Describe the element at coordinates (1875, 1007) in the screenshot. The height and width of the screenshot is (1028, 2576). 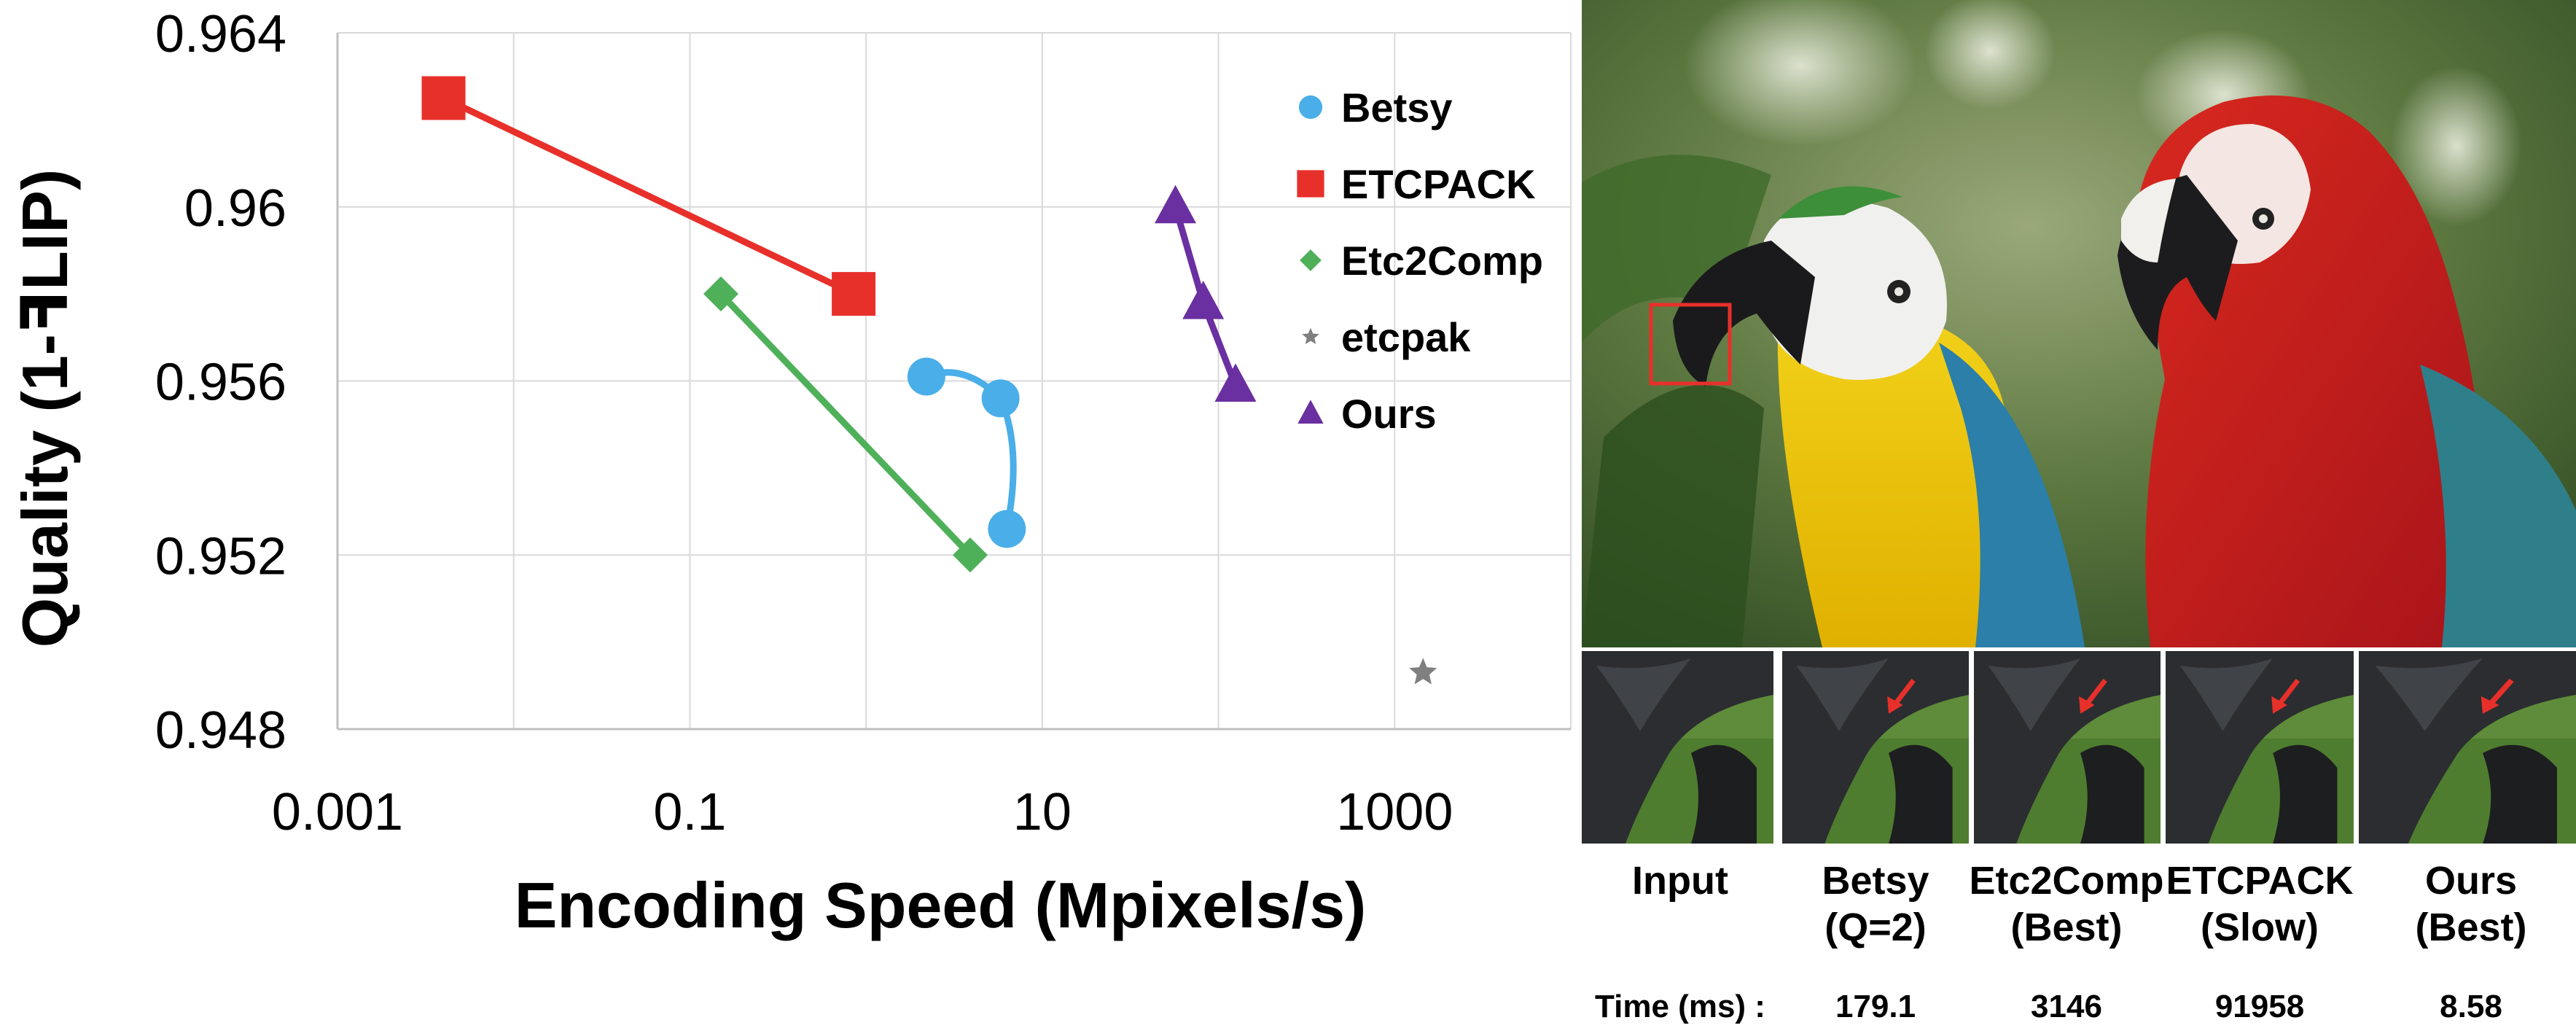
I see `time-value-betsy: 179.1` at that location.